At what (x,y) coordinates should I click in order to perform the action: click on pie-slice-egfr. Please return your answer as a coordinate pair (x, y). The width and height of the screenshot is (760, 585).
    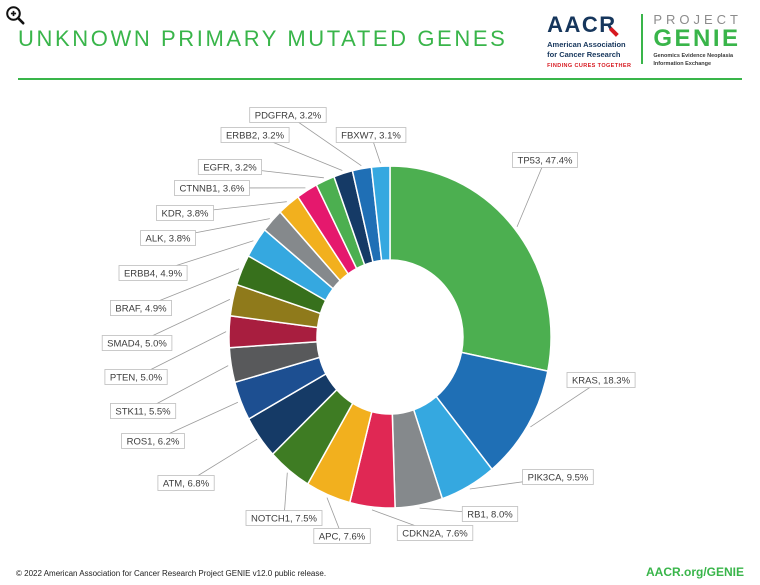
    Looking at the image, I should click on (340, 222).